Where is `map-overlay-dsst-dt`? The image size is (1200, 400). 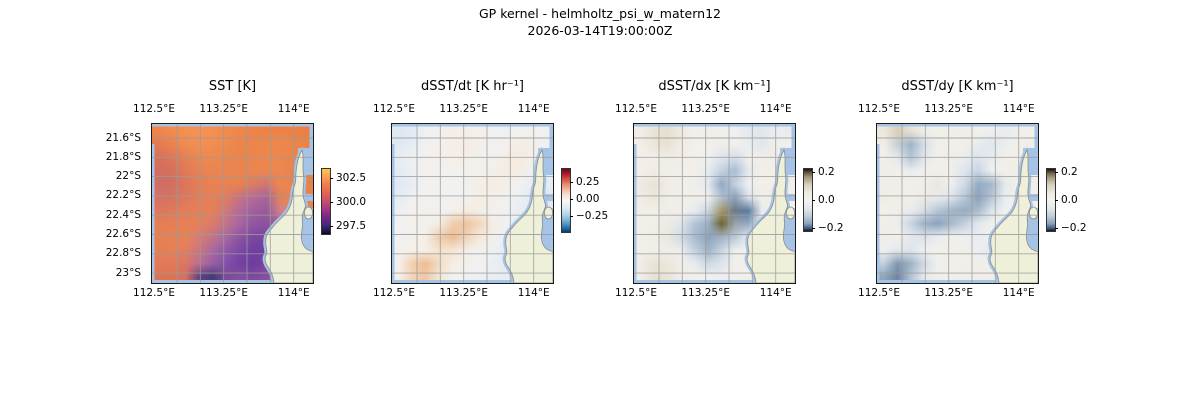
map-overlay-dsst-dt is located at coordinates (472, 203).